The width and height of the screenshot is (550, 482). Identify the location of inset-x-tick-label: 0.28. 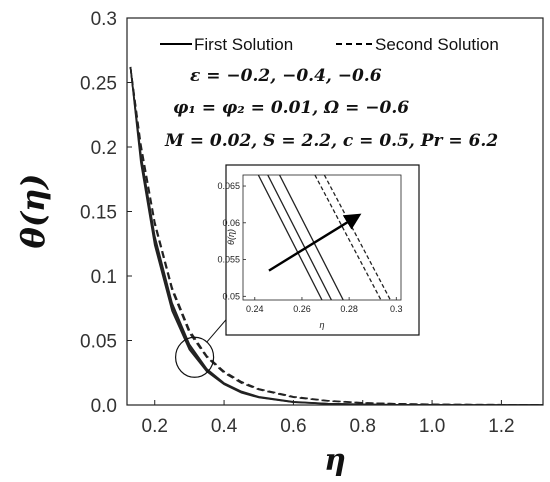
(349, 309).